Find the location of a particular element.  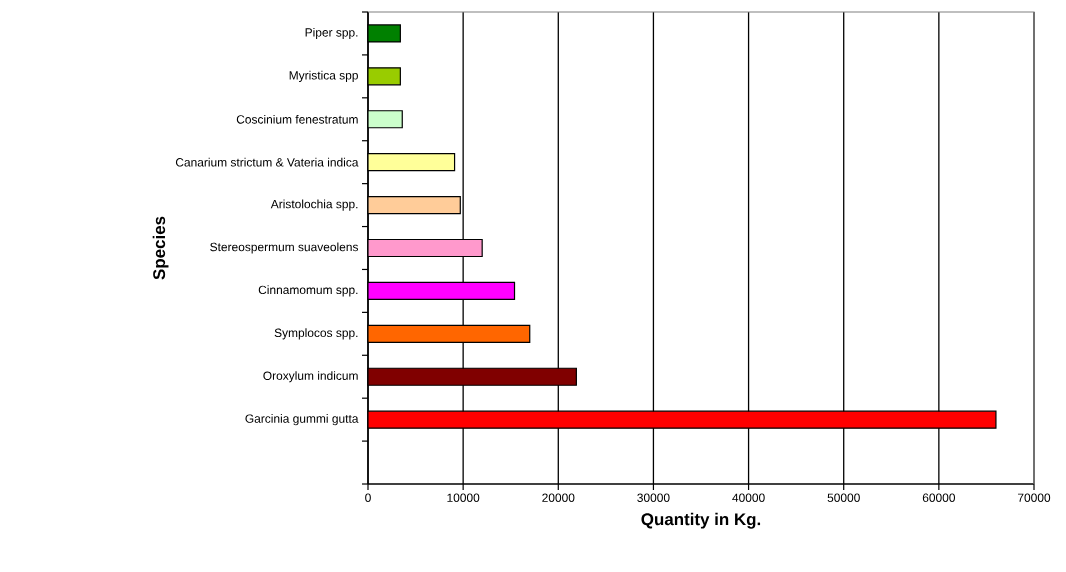

y-tick-label: Stereospermum suaveolens is located at coordinates (284, 248).